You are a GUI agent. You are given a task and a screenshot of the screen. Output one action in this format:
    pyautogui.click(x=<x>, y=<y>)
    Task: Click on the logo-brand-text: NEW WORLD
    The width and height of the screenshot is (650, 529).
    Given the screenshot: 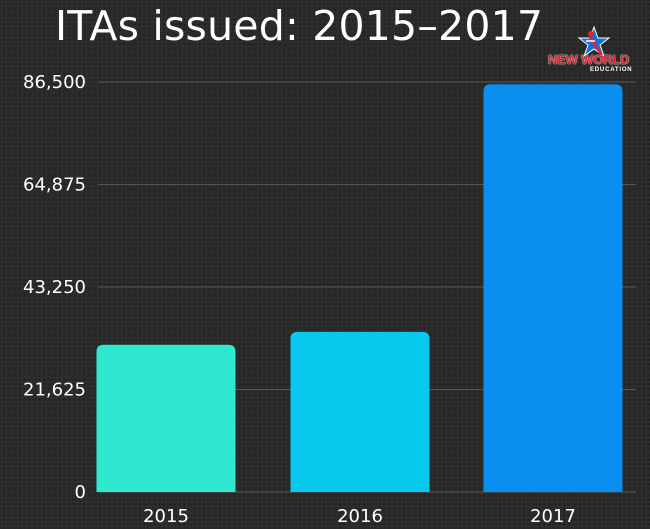 What is the action you would take?
    pyautogui.click(x=589, y=59)
    